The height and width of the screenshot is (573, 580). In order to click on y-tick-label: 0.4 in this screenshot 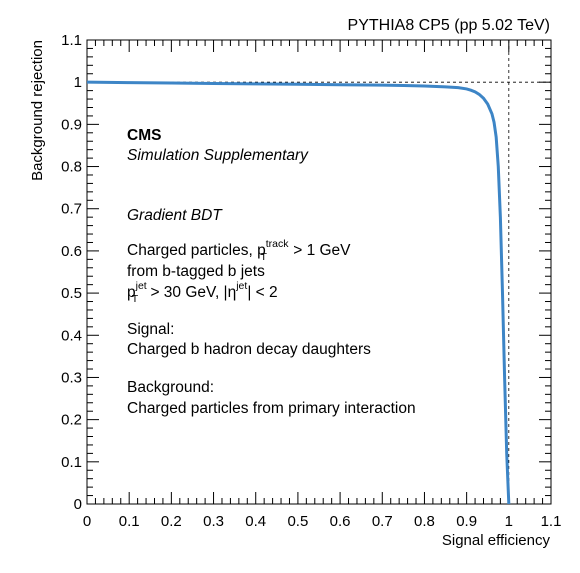, I will do `click(71, 335)`.